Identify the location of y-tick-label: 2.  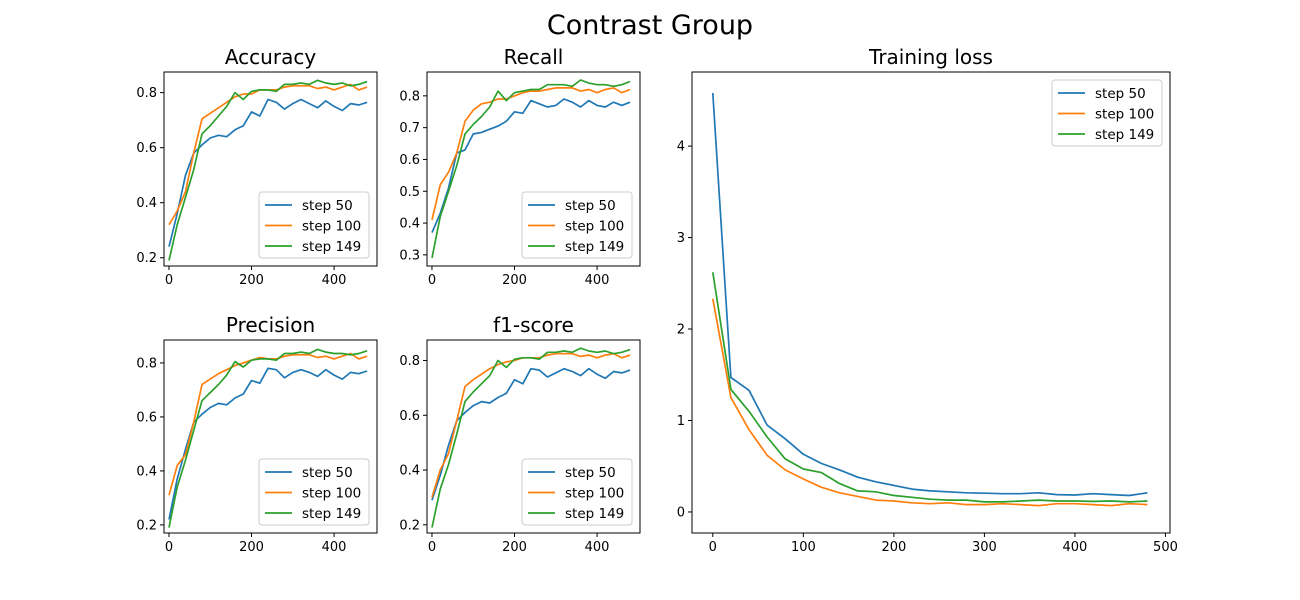
(681, 330).